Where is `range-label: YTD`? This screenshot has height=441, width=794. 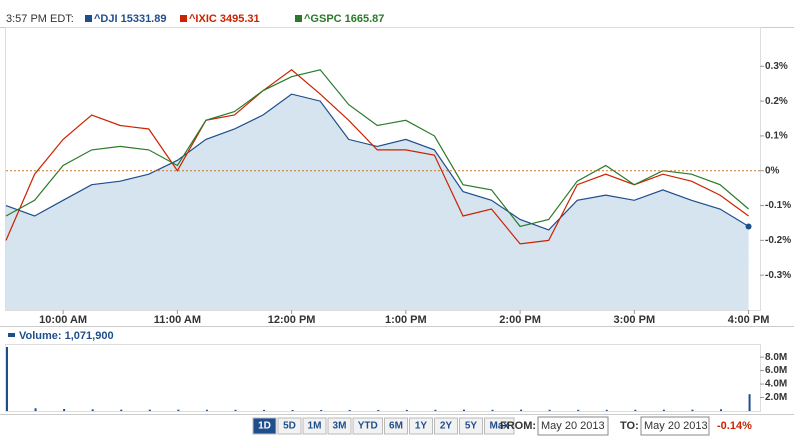
range-label: YTD is located at coordinates (368, 426).